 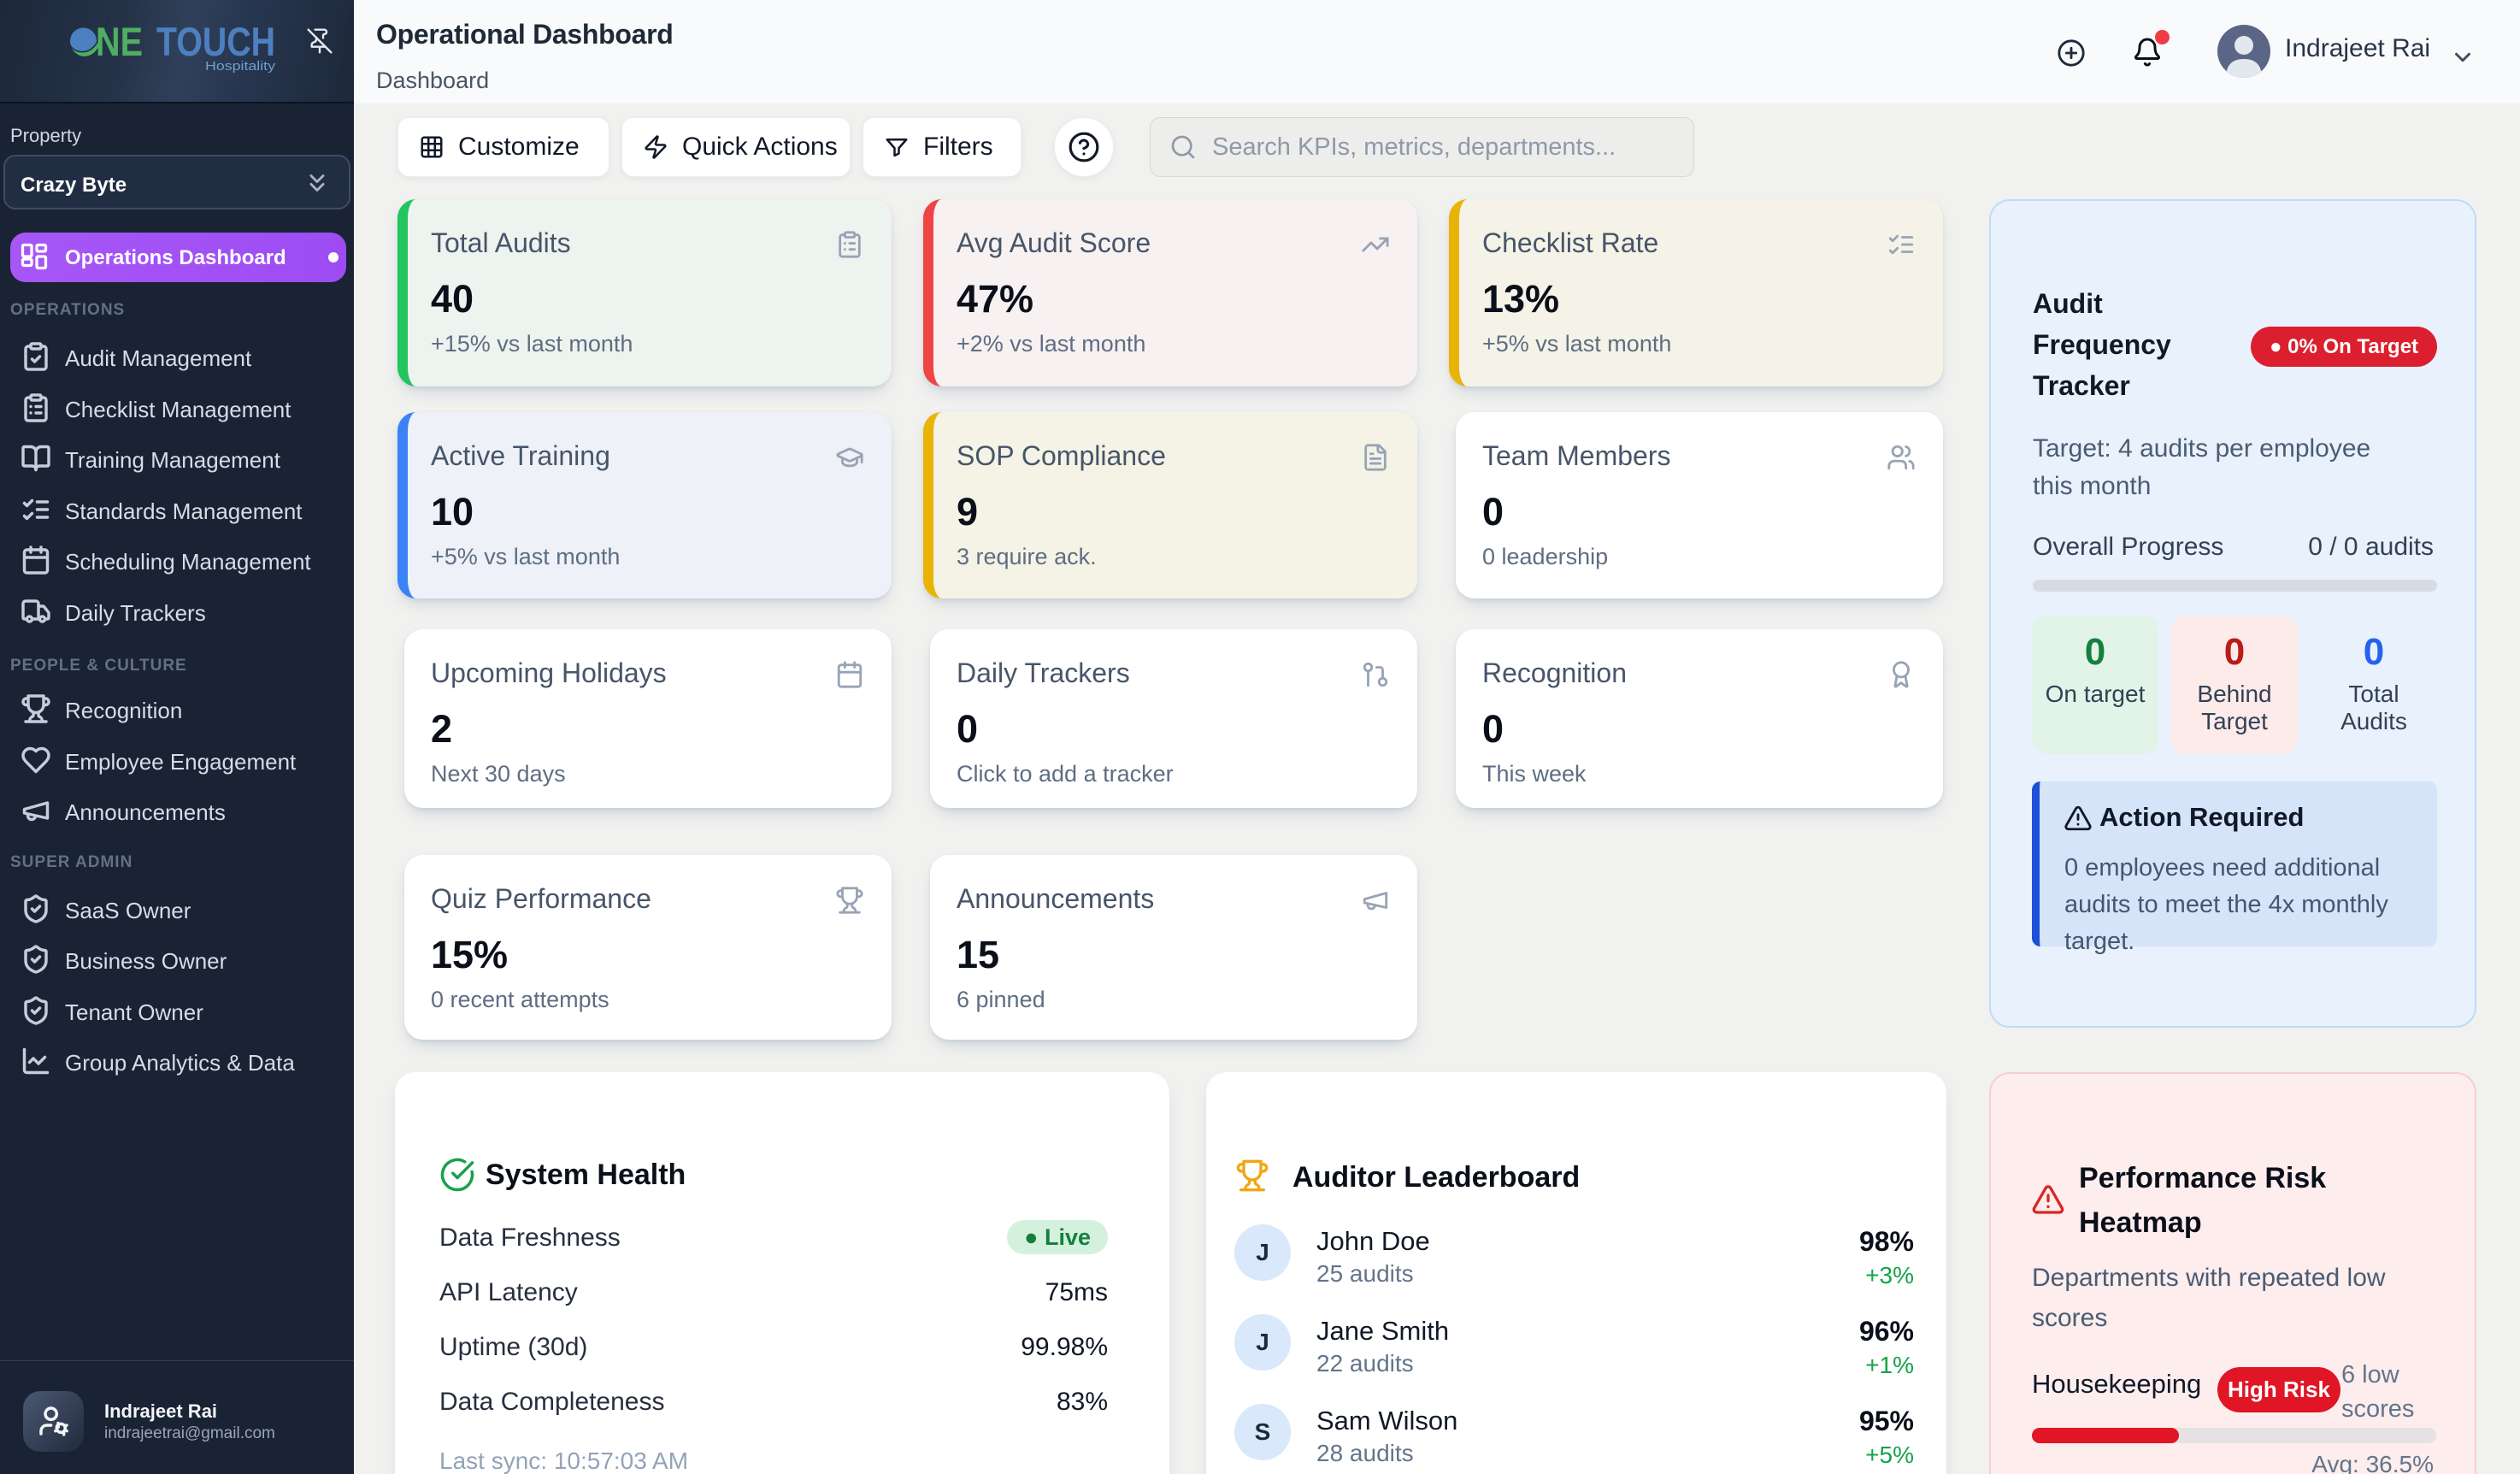 What do you see at coordinates (240, 66) in the screenshot?
I see `svg-text: Hospitality` at bounding box center [240, 66].